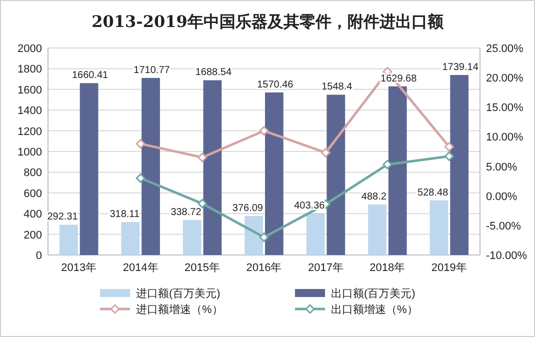 Image resolution: width=535 pixels, height=337 pixels. I want to click on y-tick-label: 400, so click(33, 214).